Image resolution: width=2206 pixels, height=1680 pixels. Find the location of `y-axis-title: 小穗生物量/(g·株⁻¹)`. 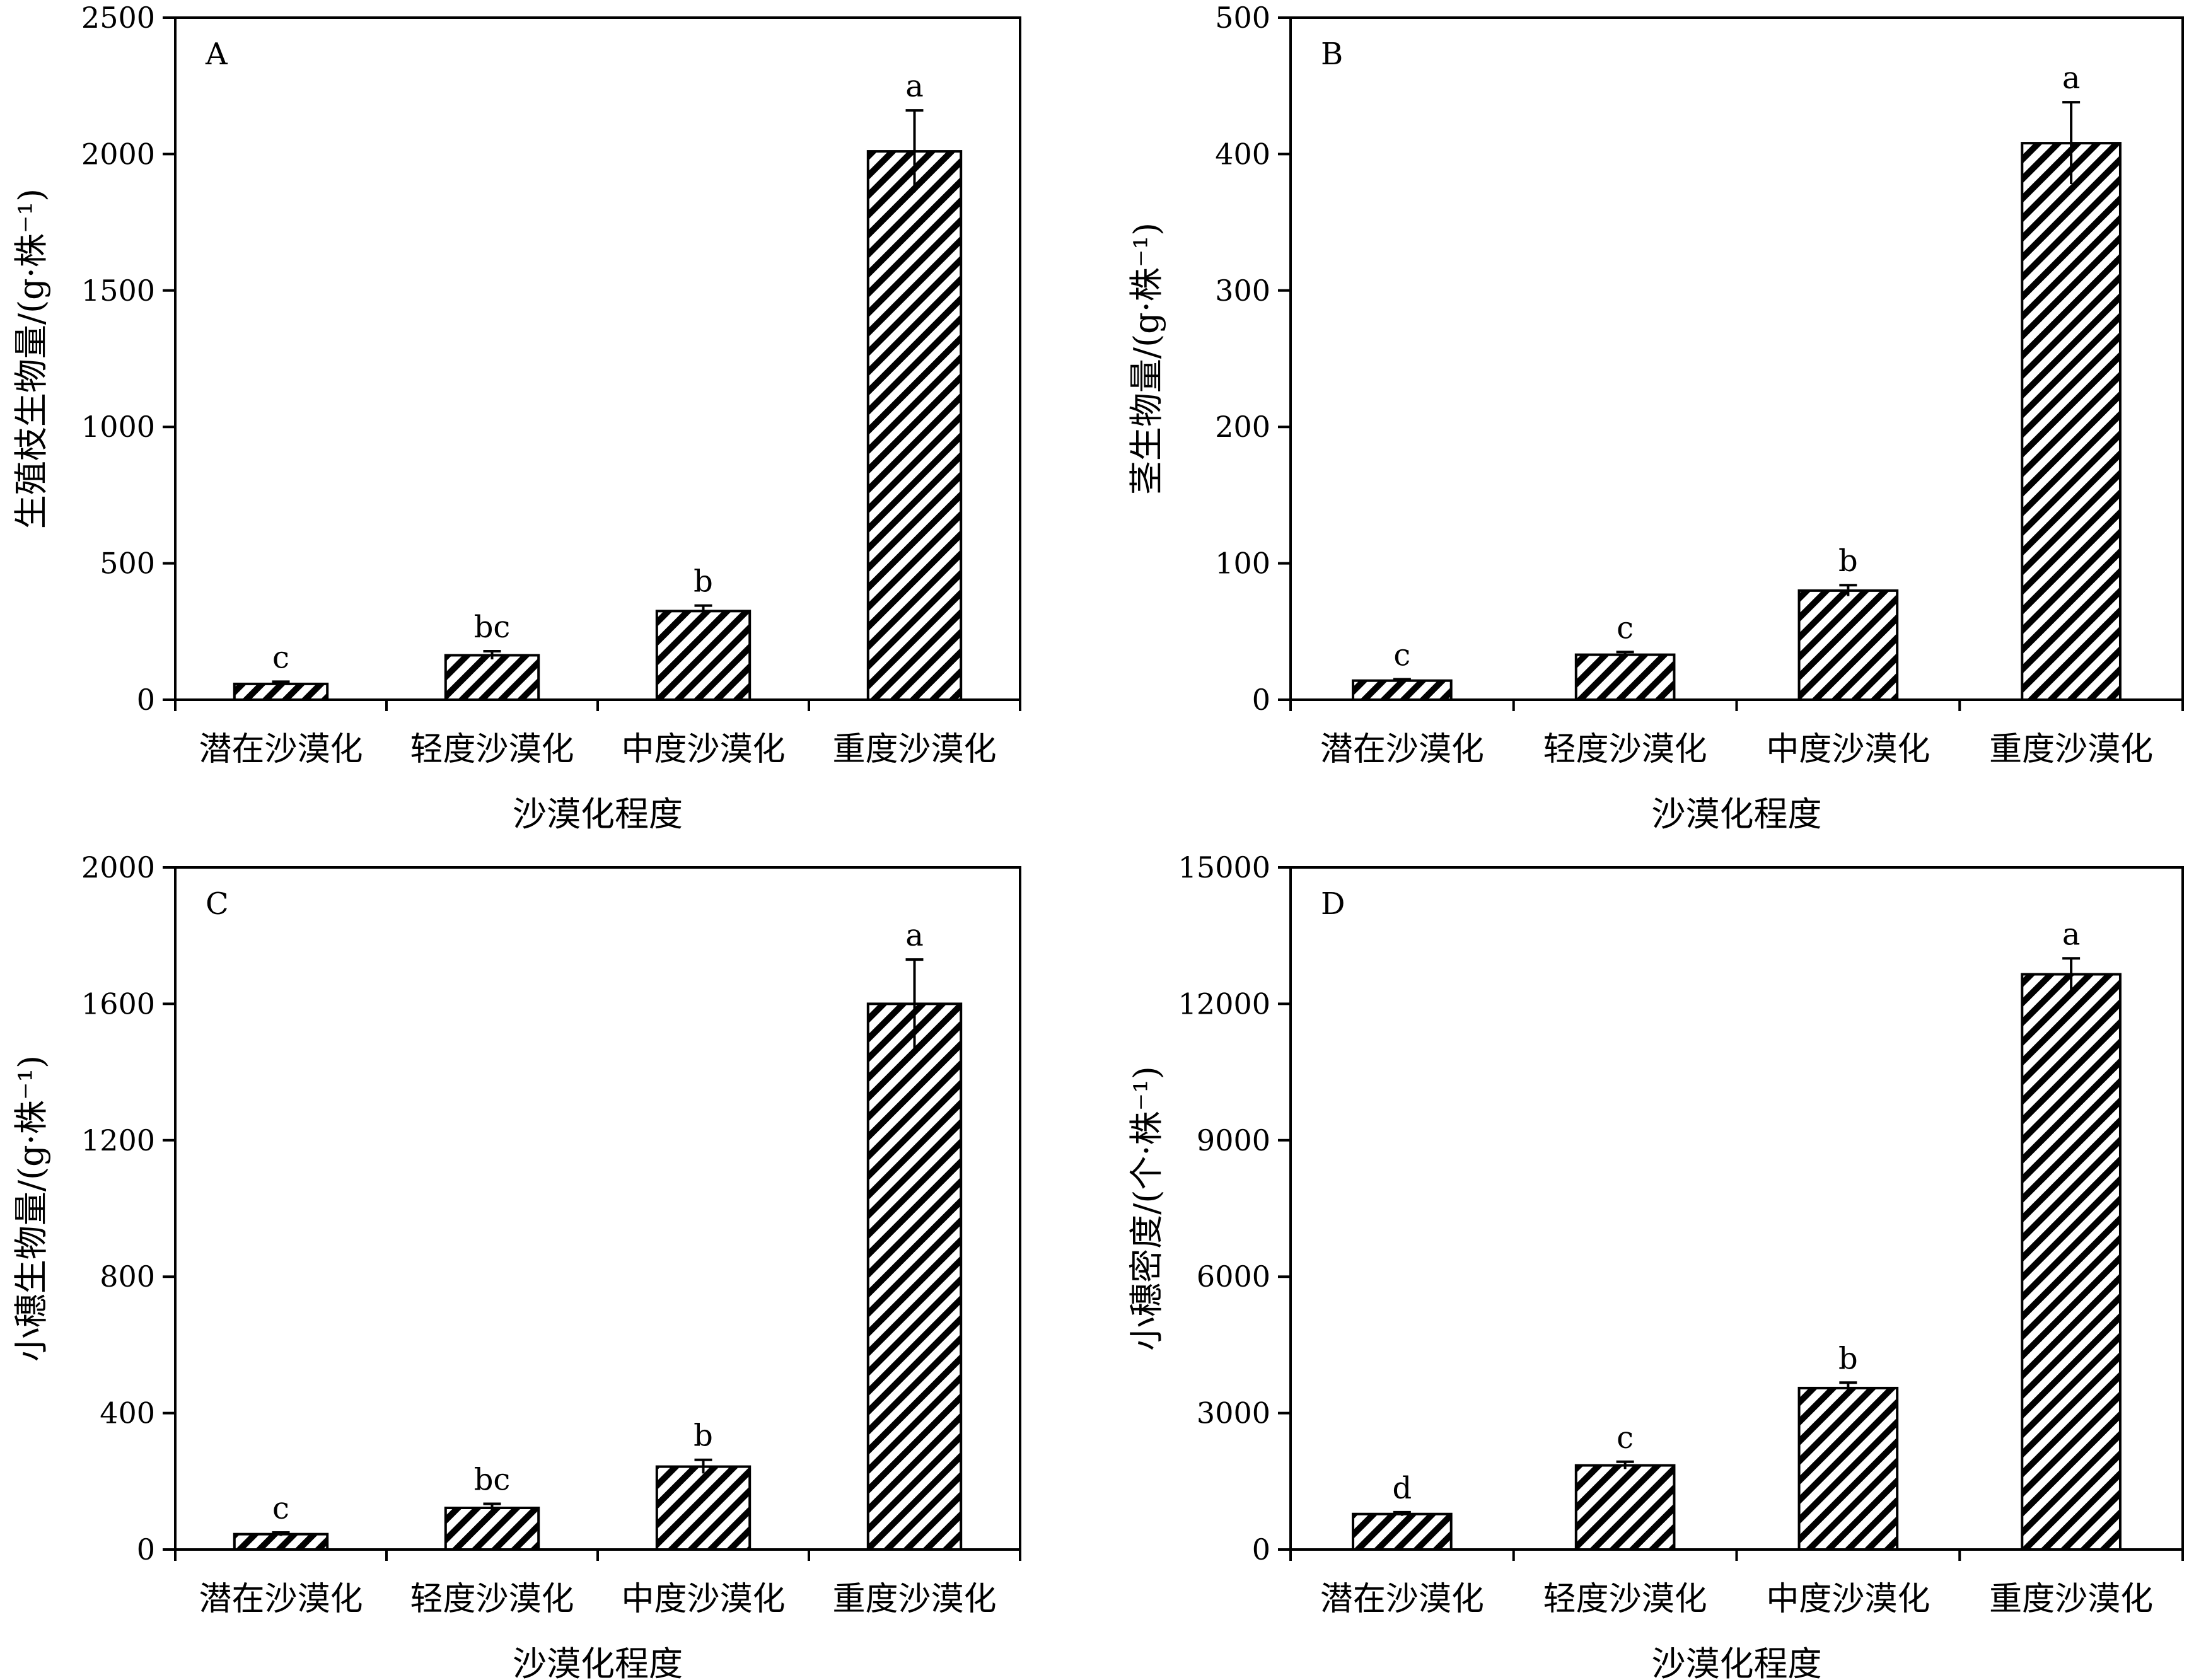

y-axis-title: 小穗生物量/(g·株⁻¹) is located at coordinates (31, 1208).